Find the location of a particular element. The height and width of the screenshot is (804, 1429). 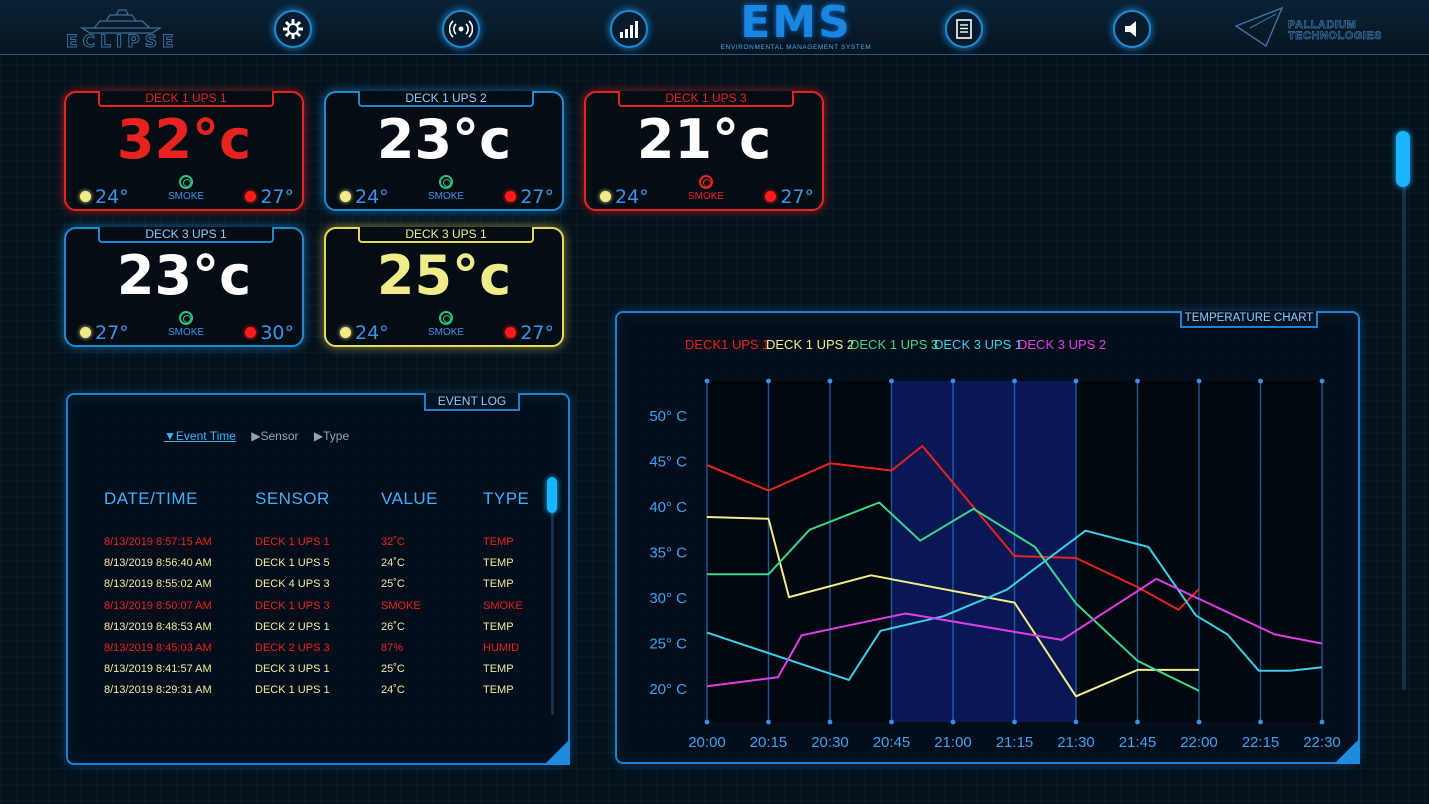

document-icon is located at coordinates (964, 29).